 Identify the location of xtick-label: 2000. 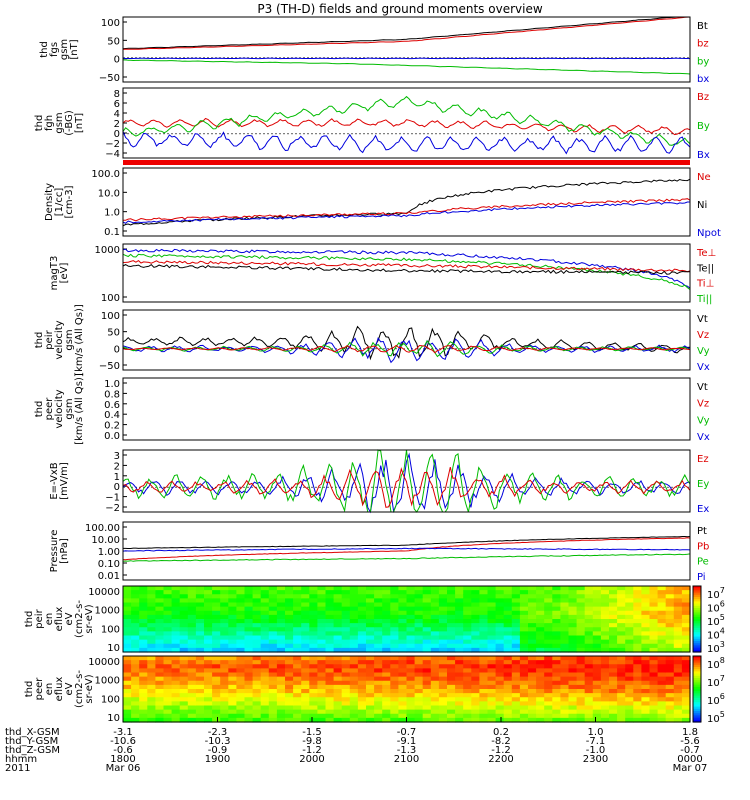
(311, 759).